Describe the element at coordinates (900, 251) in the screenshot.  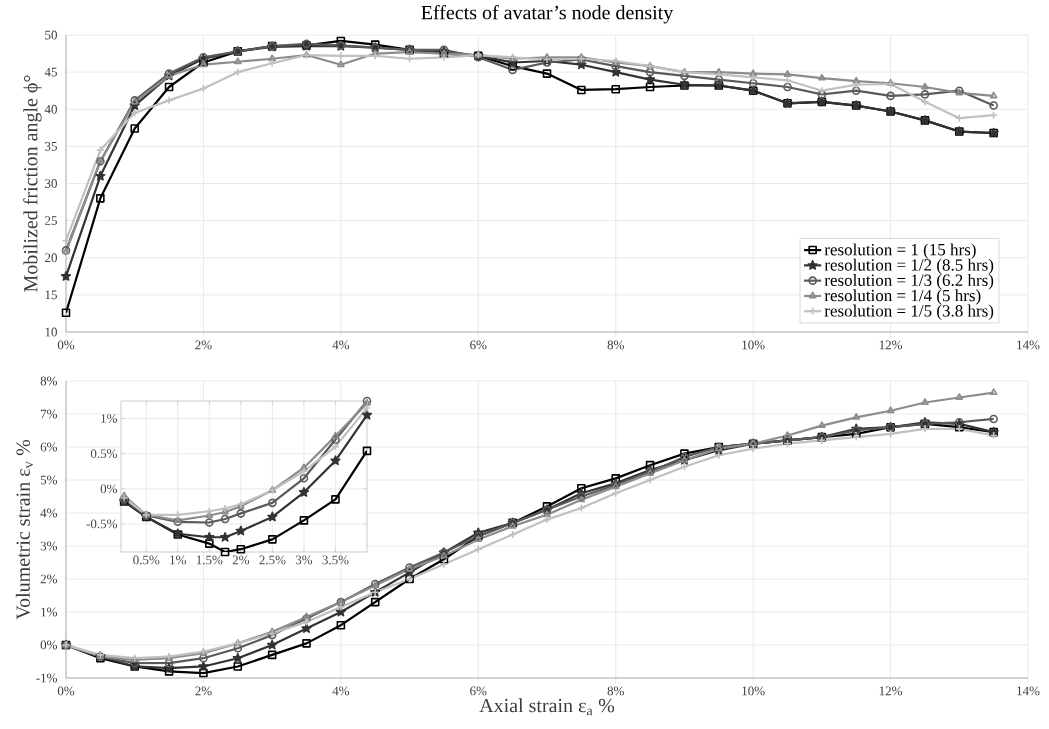
I see `legend-label: resolution = 1 (15 hrs)` at that location.